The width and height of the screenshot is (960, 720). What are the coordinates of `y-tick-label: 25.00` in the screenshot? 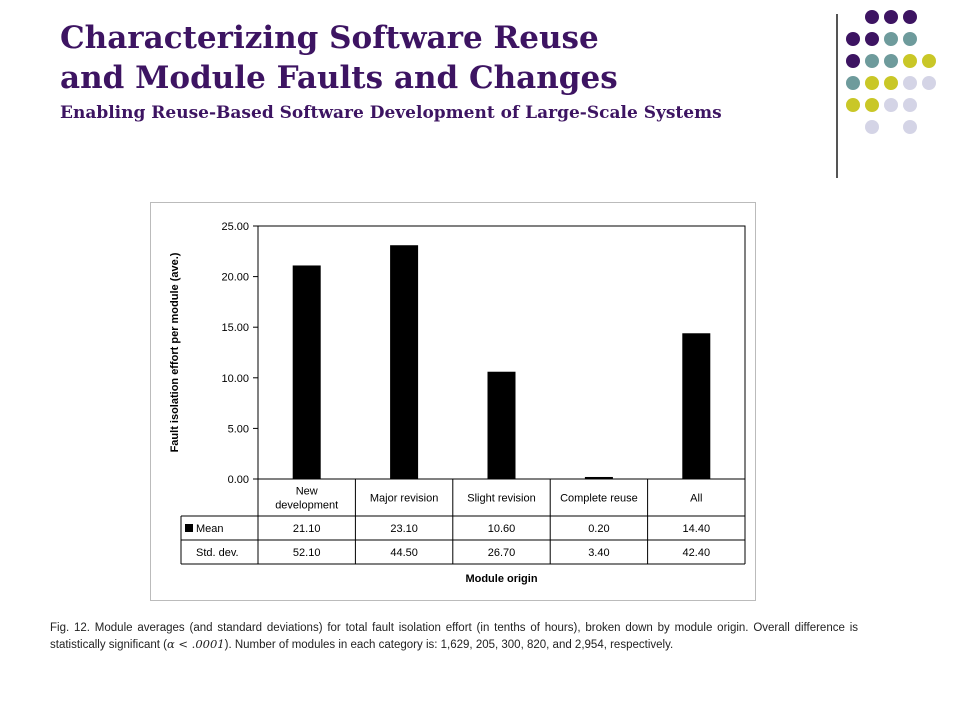 It's located at (235, 227).